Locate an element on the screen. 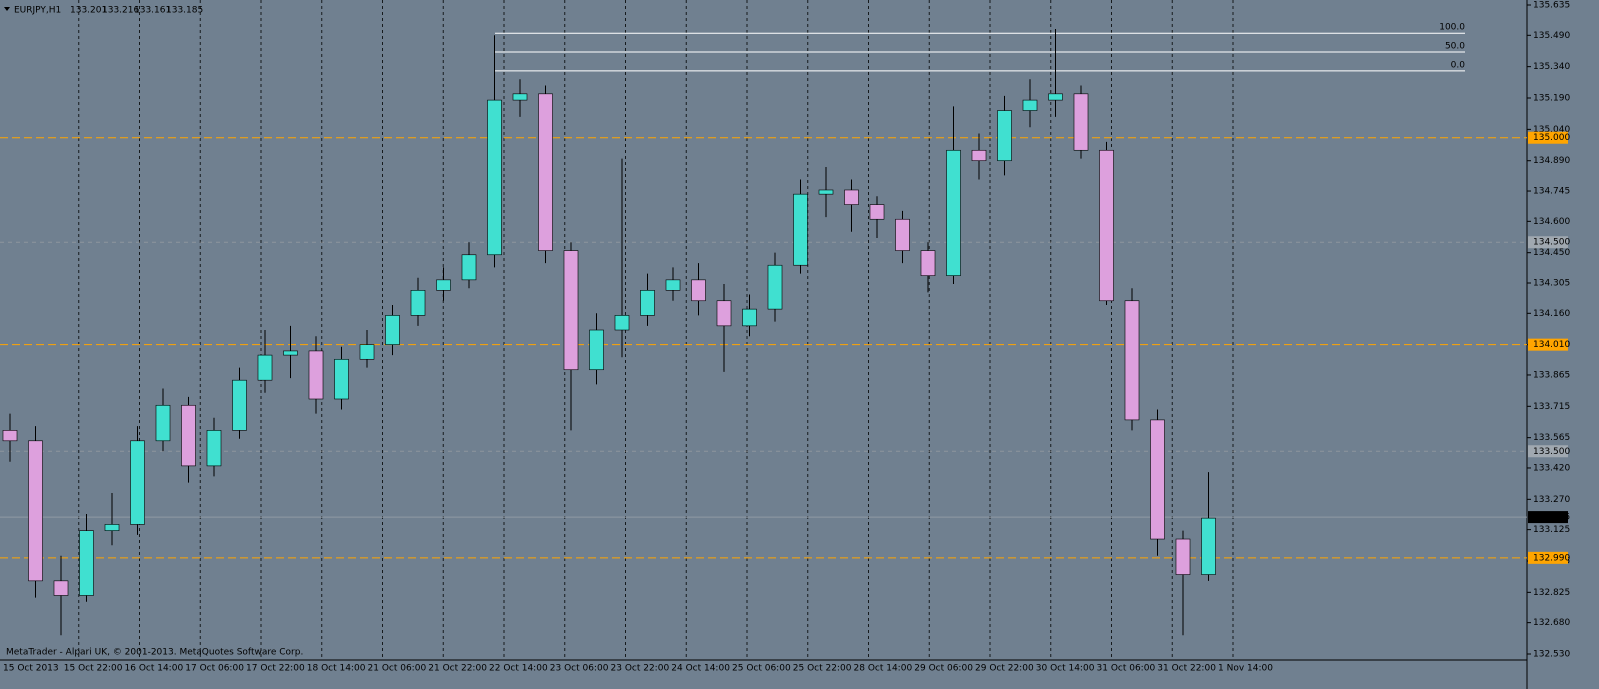 This screenshot has height=689, width=1599. level-label: 135.000 is located at coordinates (1551, 138).